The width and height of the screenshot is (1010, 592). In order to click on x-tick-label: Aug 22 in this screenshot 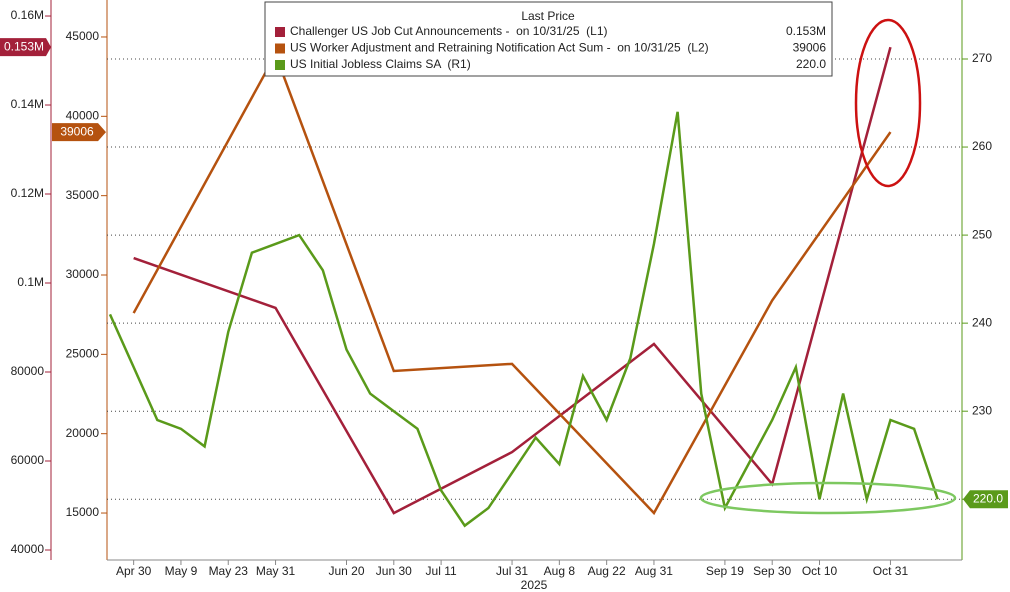, I will do `click(607, 571)`.